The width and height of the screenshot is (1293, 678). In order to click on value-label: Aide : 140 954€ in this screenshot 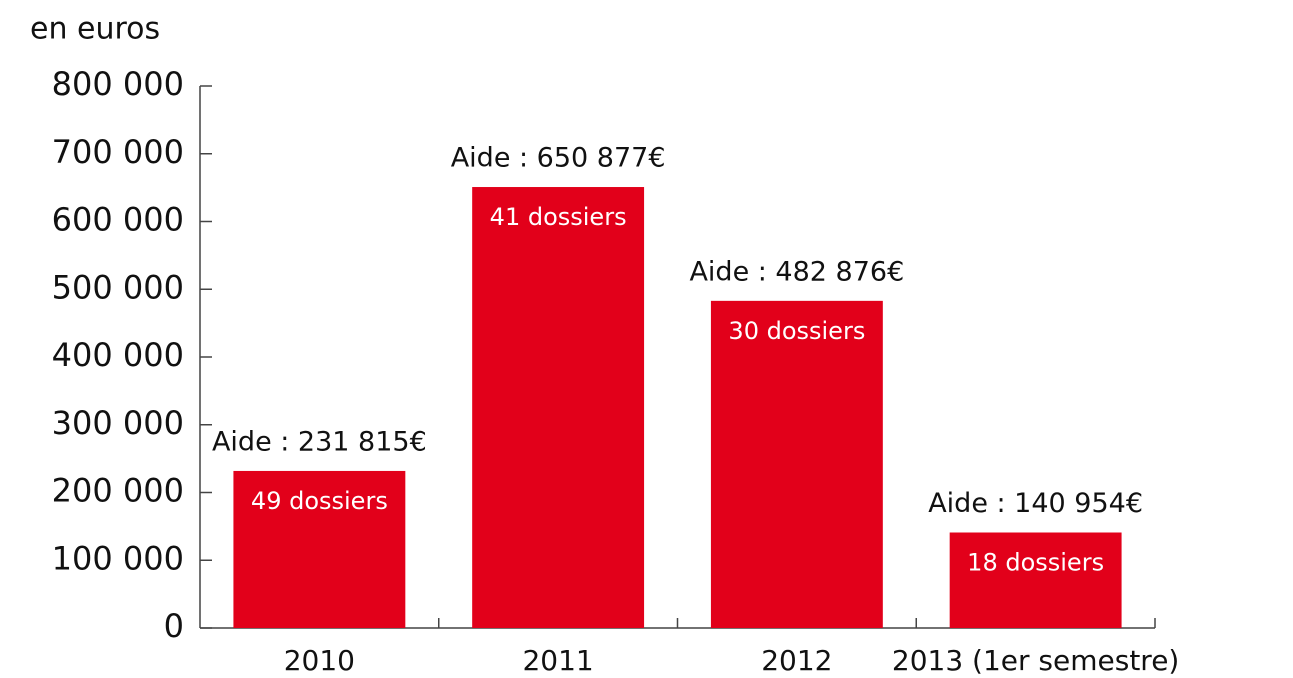, I will do `click(1035, 503)`.